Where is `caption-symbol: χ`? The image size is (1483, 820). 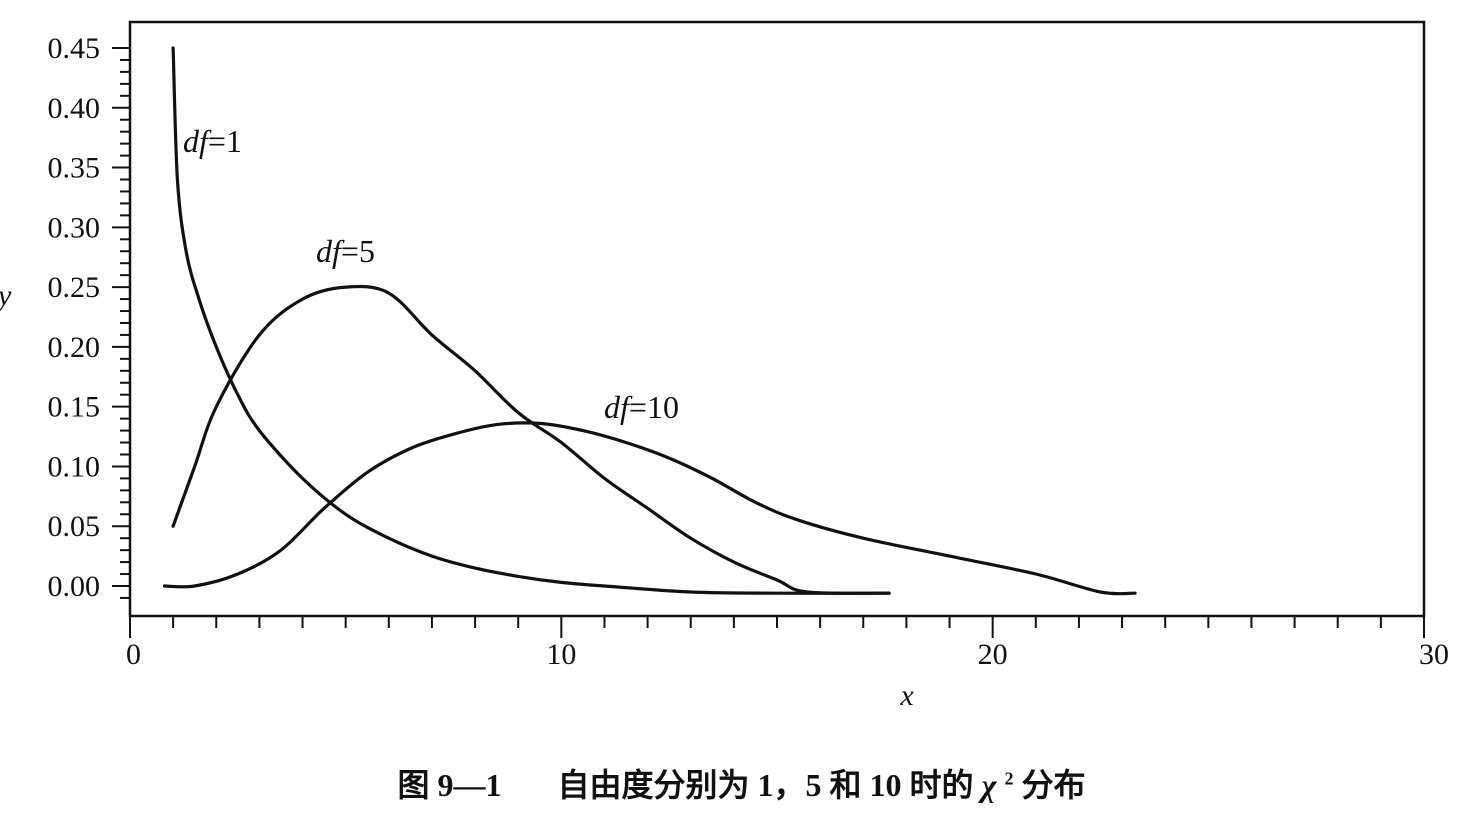
caption-symbol: χ is located at coordinates (989, 785).